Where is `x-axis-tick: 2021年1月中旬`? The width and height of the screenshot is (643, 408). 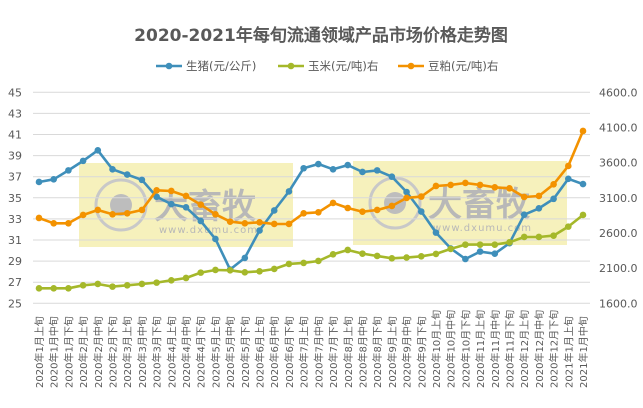 x-axis-tick: 2021年1月中旬 is located at coordinates (583, 352).